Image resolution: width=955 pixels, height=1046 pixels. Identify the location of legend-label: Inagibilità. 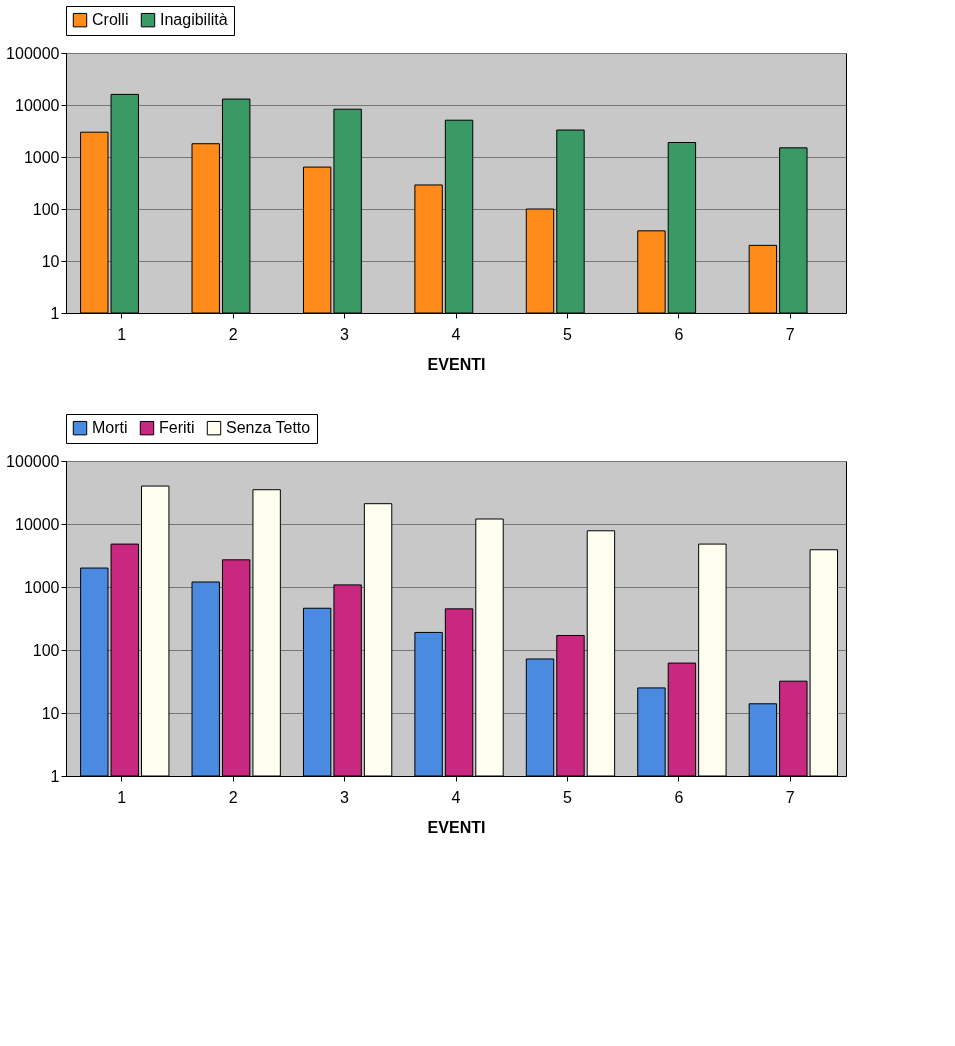
(194, 20).